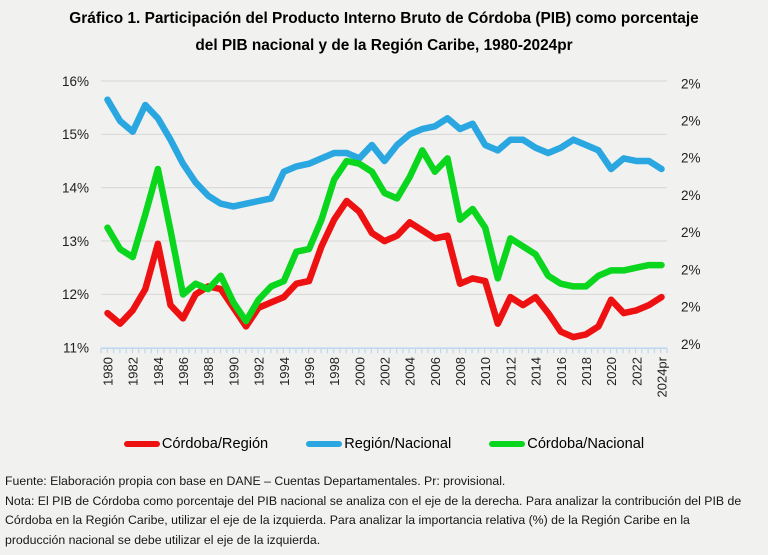 This screenshot has height=555, width=768. I want to click on blue-line-swatch-icon, so click(324, 444).